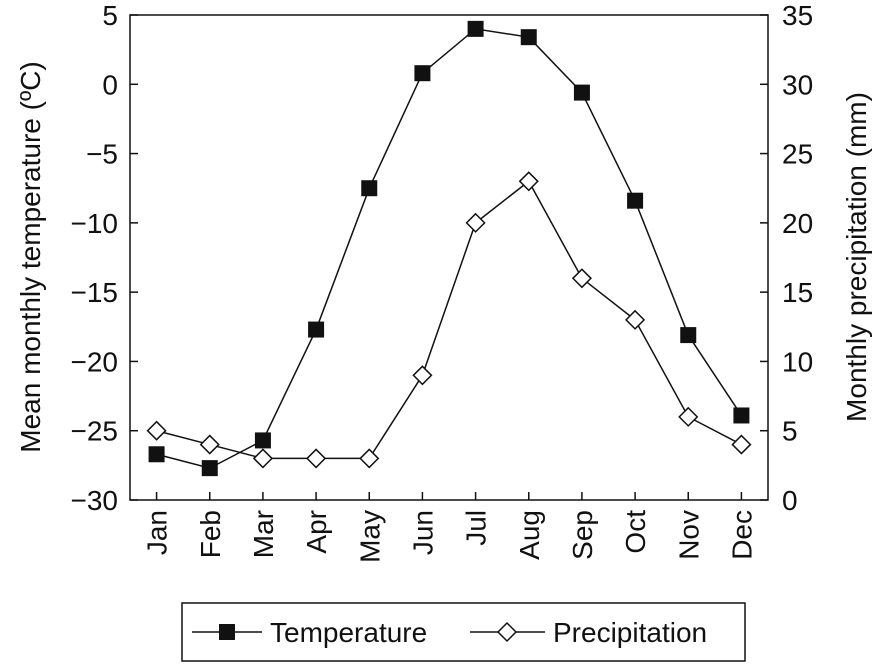  What do you see at coordinates (95, 292) in the screenshot?
I see `y-tick-label: −15` at bounding box center [95, 292].